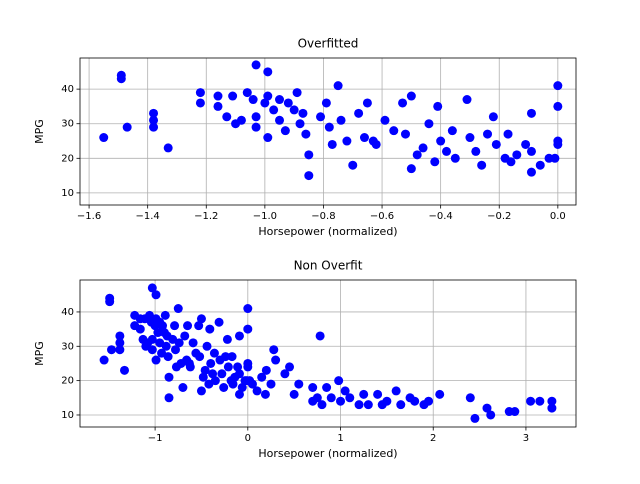 Image resolution: width=640 pixels, height=484 pixels. I want to click on y-tick-label: 10, so click(67, 193).